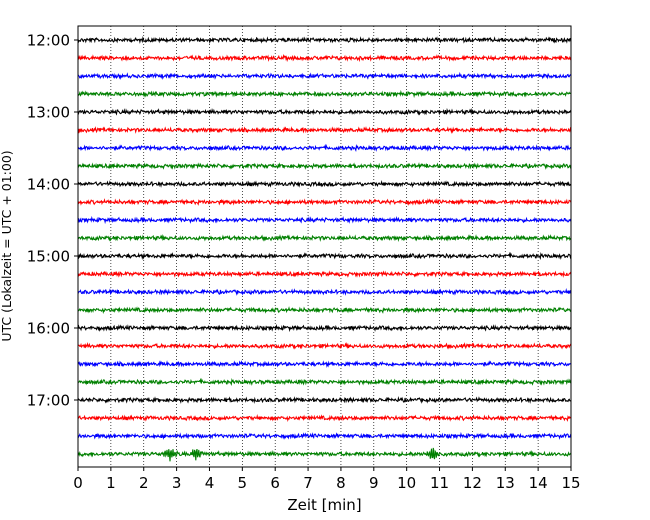  What do you see at coordinates (308, 483) in the screenshot?
I see `x-tick-label: 7` at bounding box center [308, 483].